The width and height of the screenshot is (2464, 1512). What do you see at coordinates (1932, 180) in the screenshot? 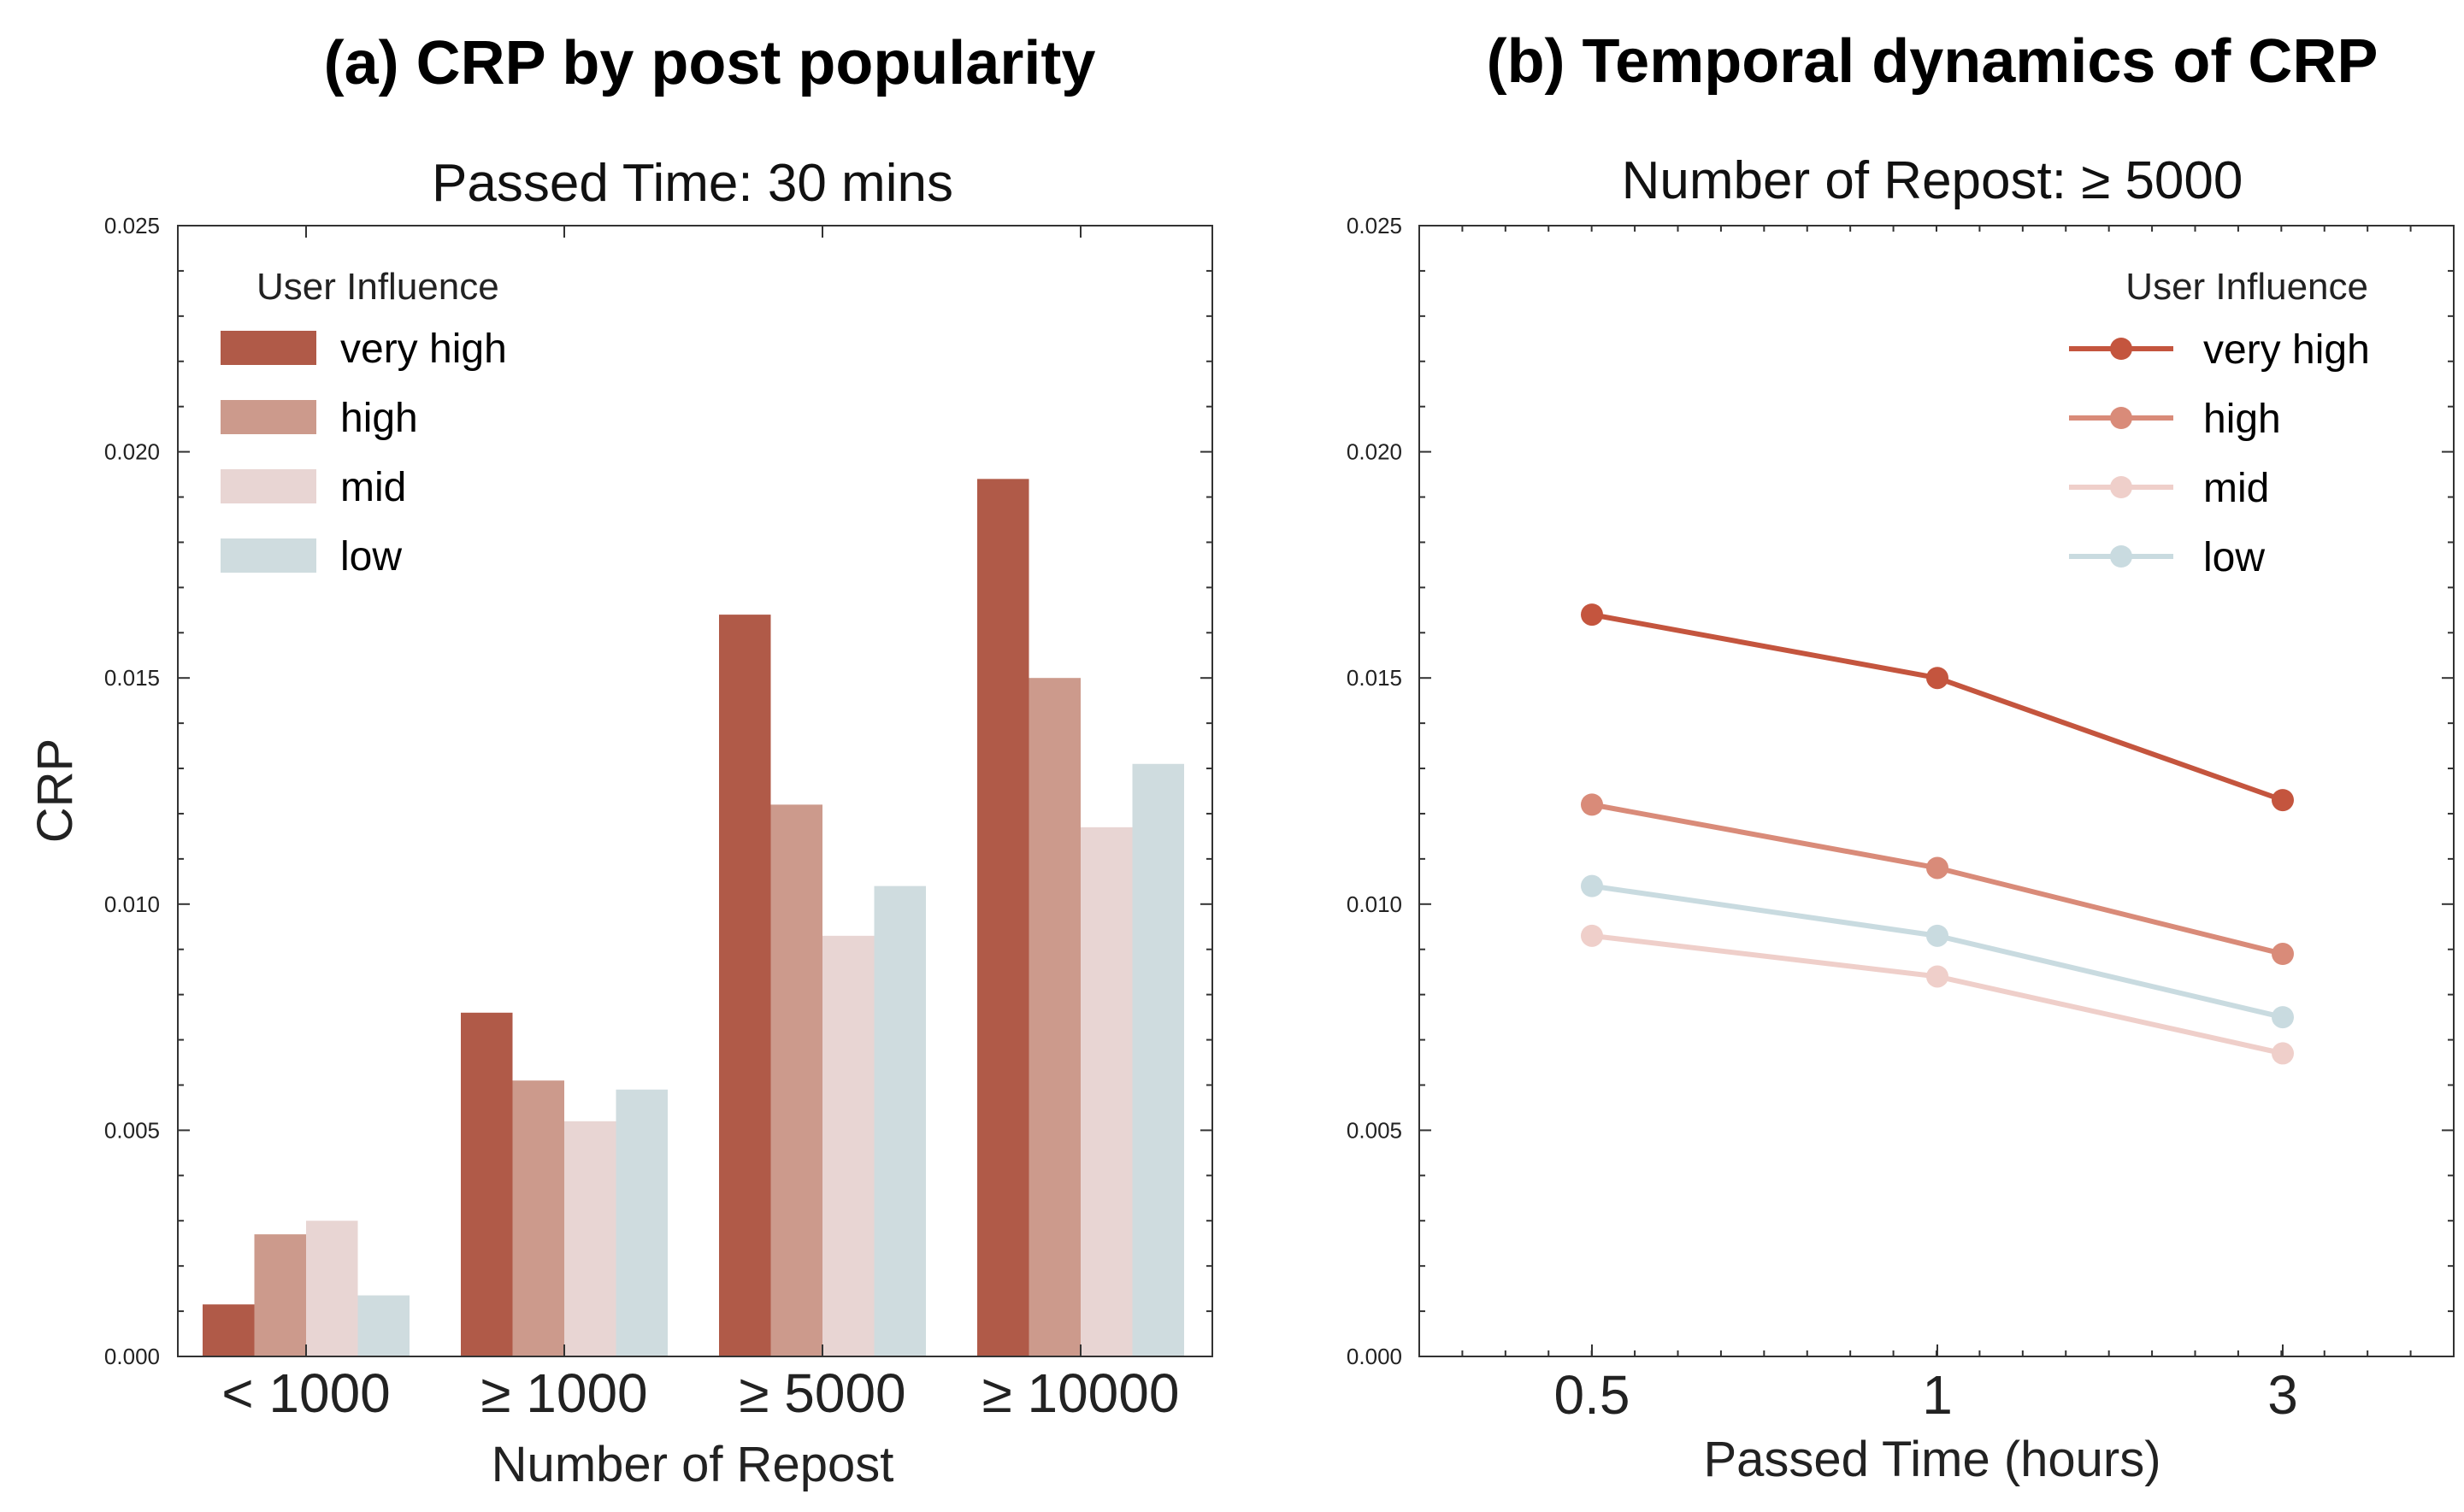
I see `panel-b-subtitle: Number of Repost: ≥ 5000` at bounding box center [1932, 180].